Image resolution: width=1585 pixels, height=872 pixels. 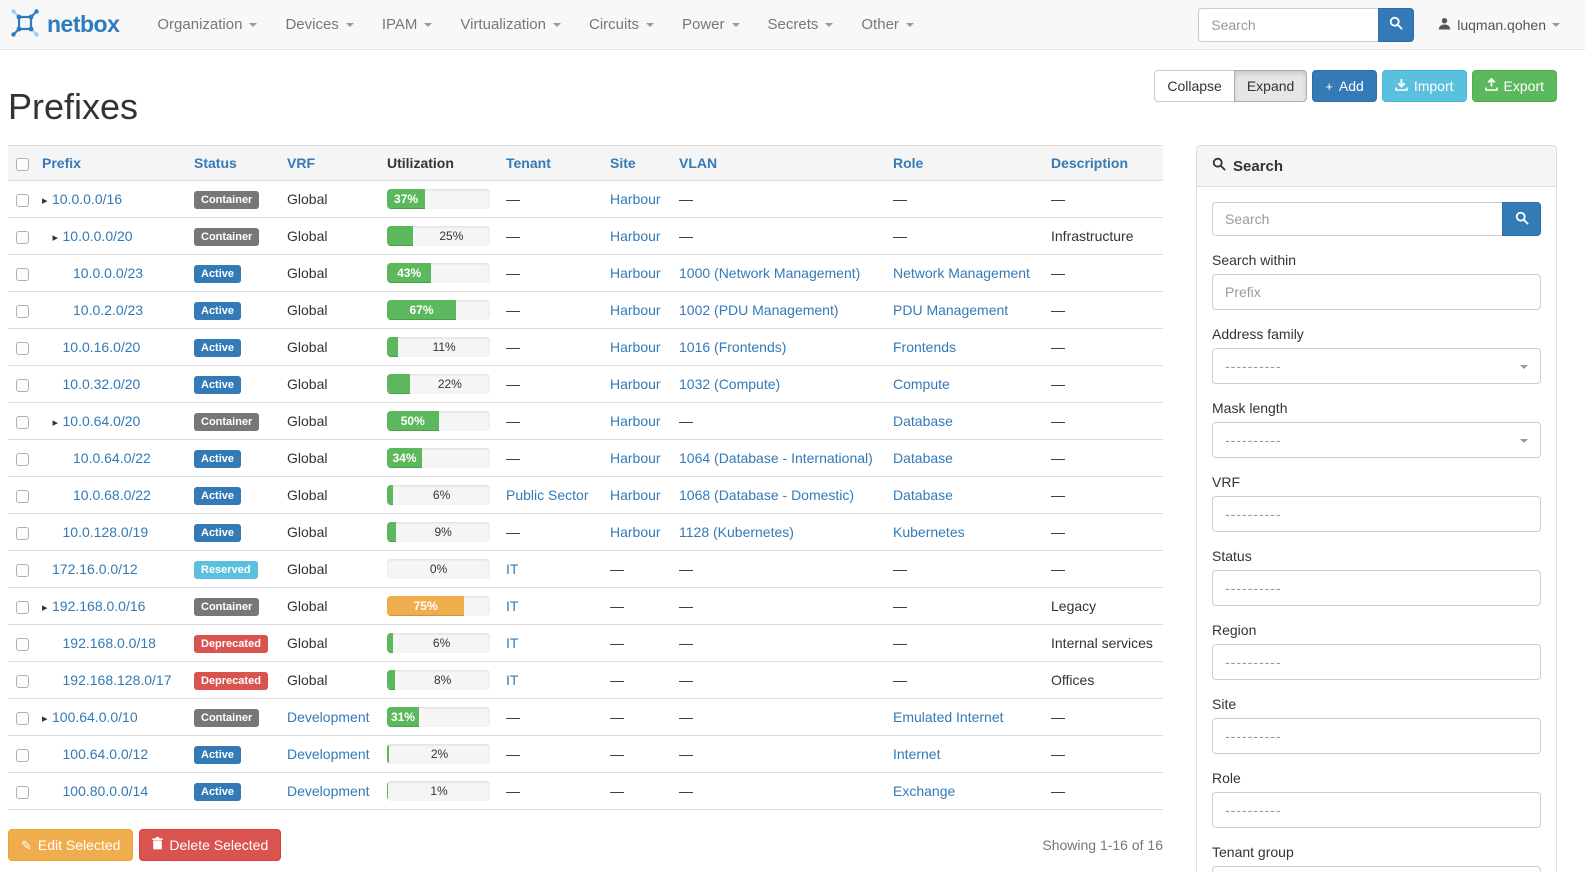 I want to click on filter-select-address-family: ----------, so click(x=1376, y=366).